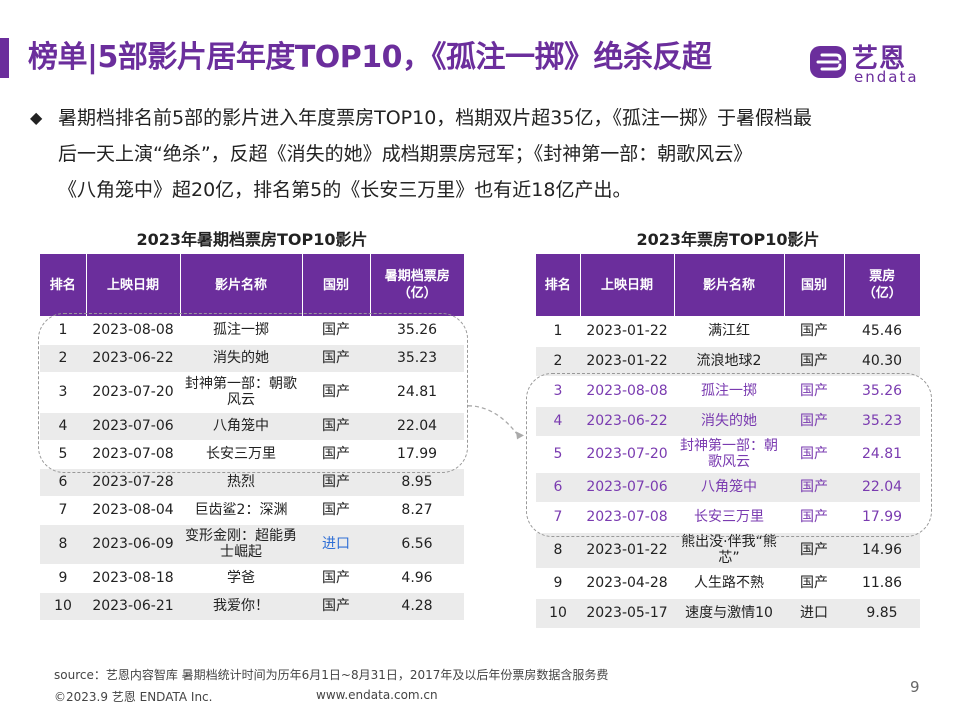 This screenshot has height=720, width=960. What do you see at coordinates (252, 239) in the screenshot?
I see `left-table-title: 2023年暑期档票房TOP10影片` at bounding box center [252, 239].